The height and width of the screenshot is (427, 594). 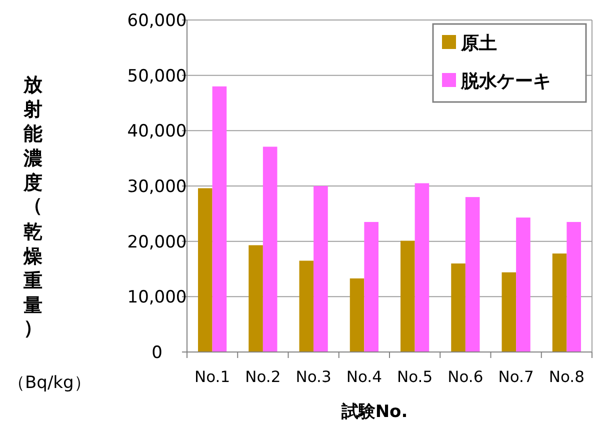 I want to click on x-tick-label: No.1, so click(x=212, y=377).